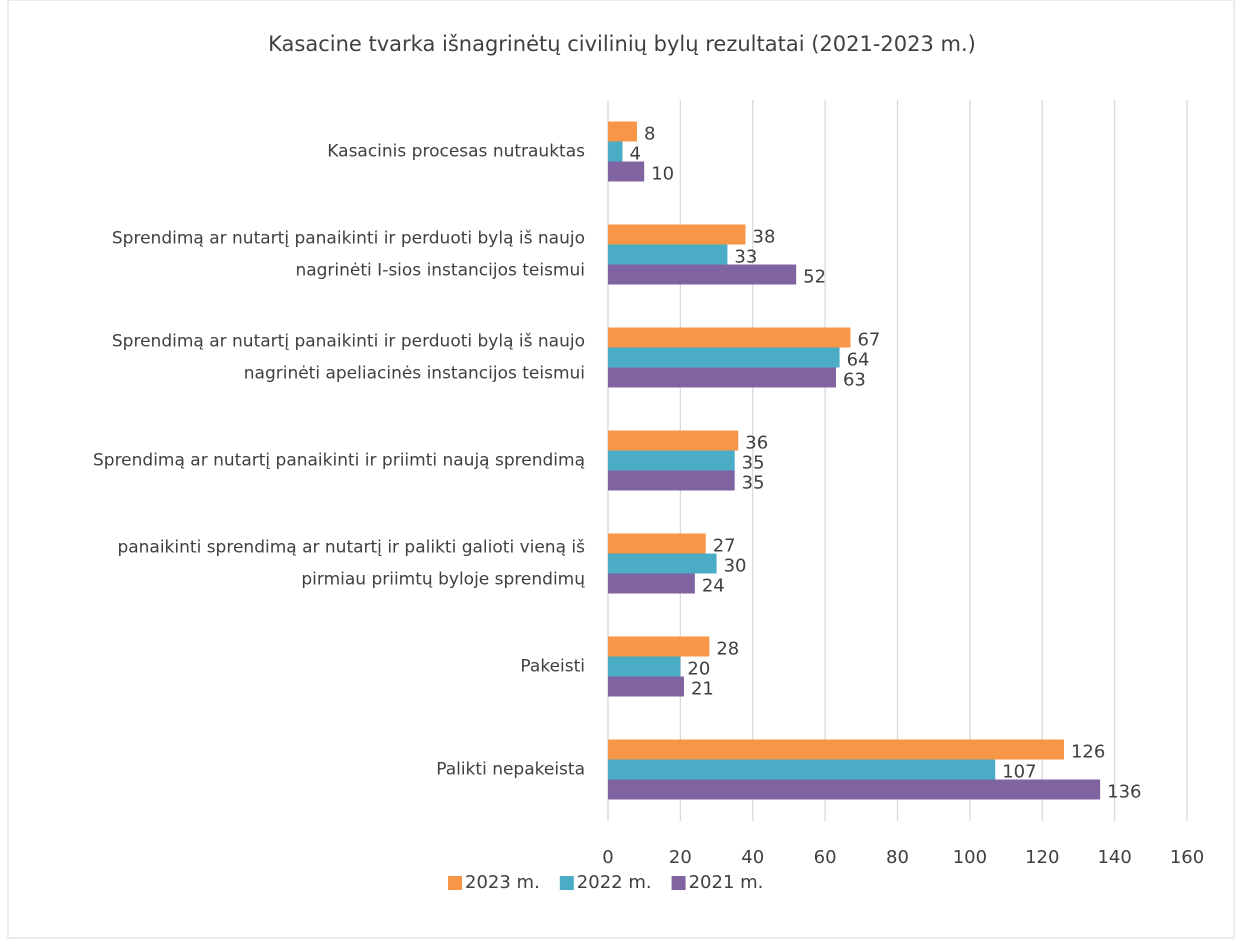  I want to click on data-label: 20, so click(698, 669).